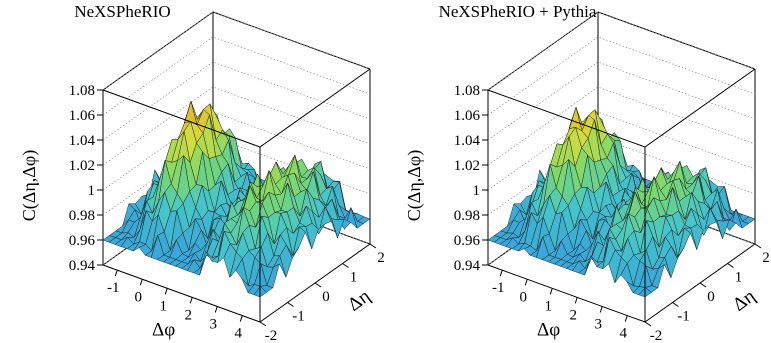  I want to click on chart-title: NeXSPheRIO + Pythia, so click(517, 11).